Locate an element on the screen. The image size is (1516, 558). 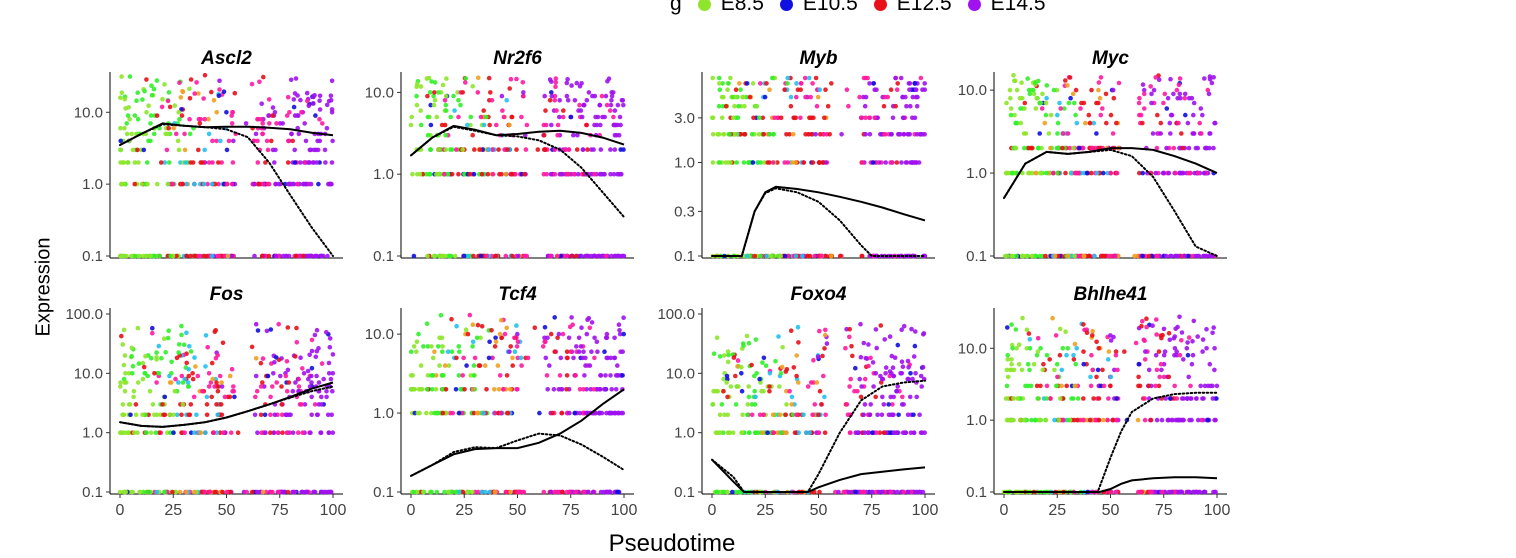
y-tick-label: 3.0 is located at coordinates (684, 118).